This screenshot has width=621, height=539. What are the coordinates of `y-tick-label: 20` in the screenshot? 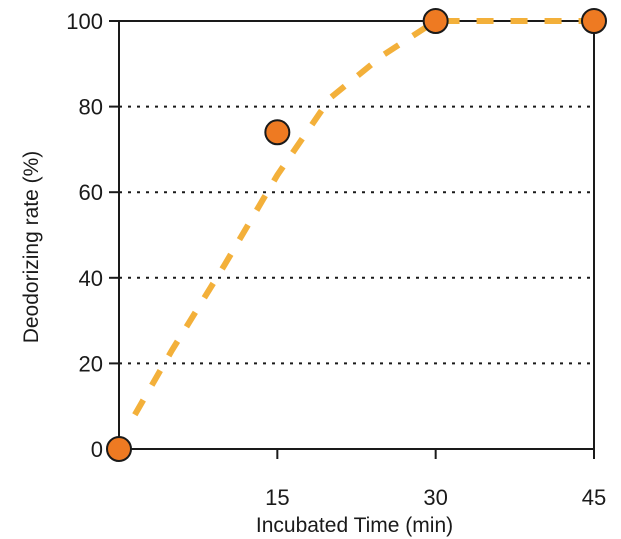 It's located at (91, 363).